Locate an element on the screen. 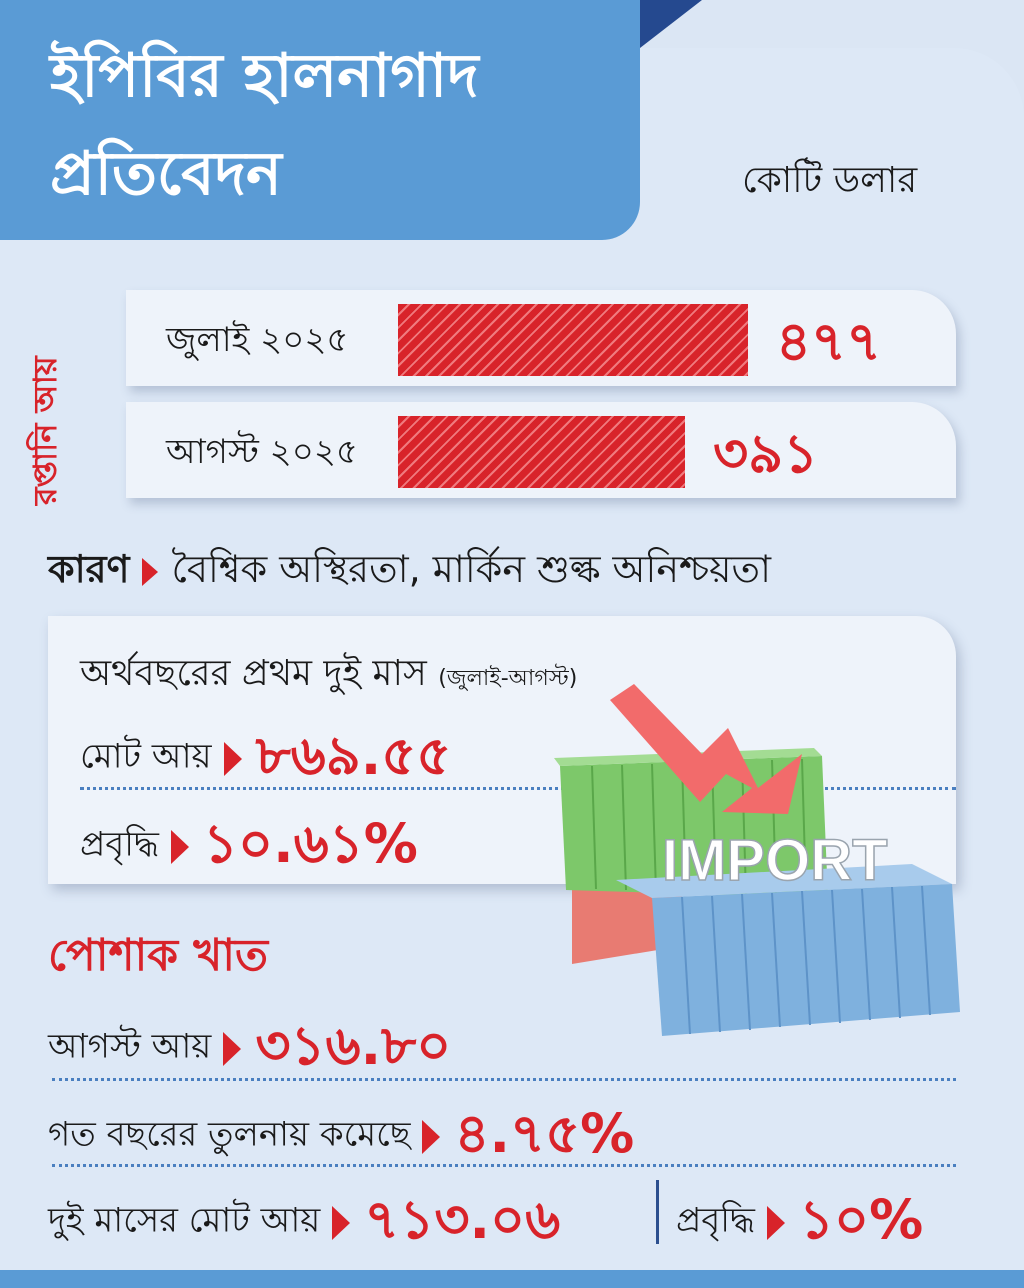 This screenshot has height=1288, width=1024. garments-growth-row: প্রবৃদ্ধি ১০% is located at coordinates (799, 1223).